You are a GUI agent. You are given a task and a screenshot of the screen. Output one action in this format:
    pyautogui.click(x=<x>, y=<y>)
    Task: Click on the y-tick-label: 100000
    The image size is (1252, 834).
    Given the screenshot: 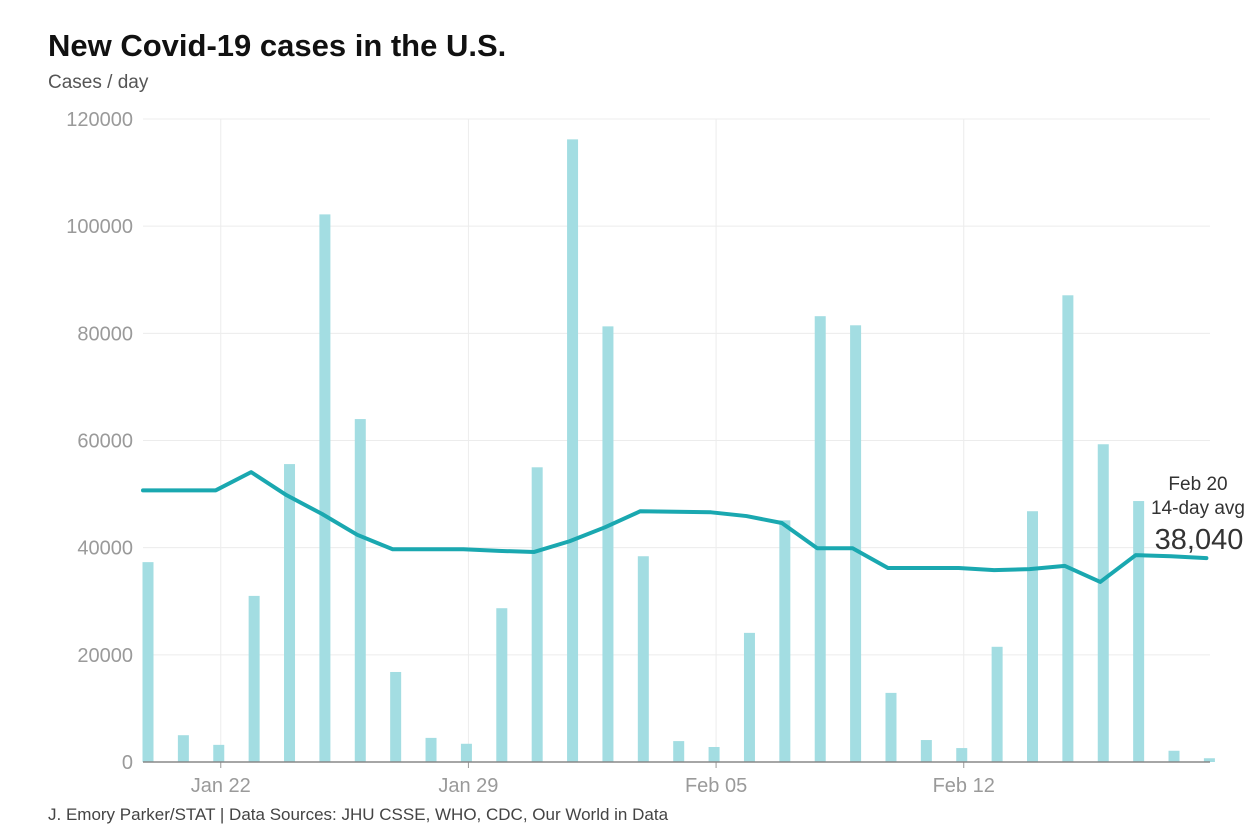 What is the action you would take?
    pyautogui.click(x=99, y=227)
    